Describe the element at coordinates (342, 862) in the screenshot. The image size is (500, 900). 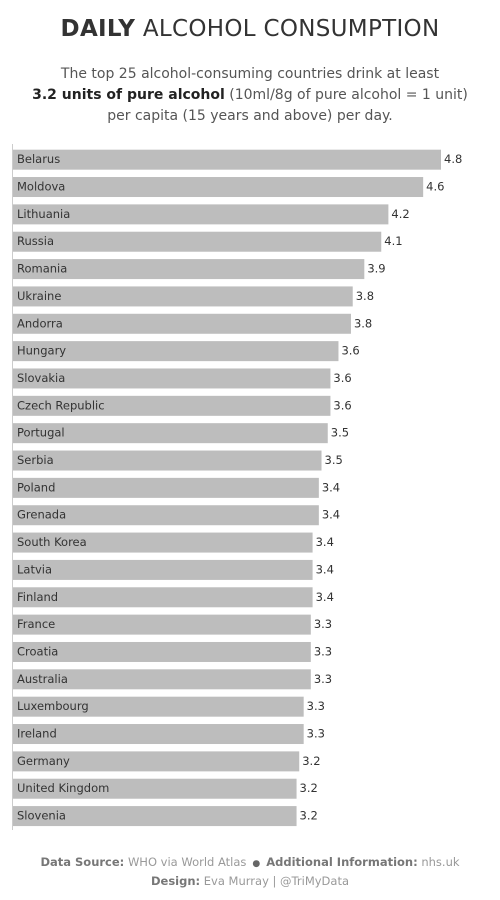
I see `footer-label: Additional Information:` at that location.